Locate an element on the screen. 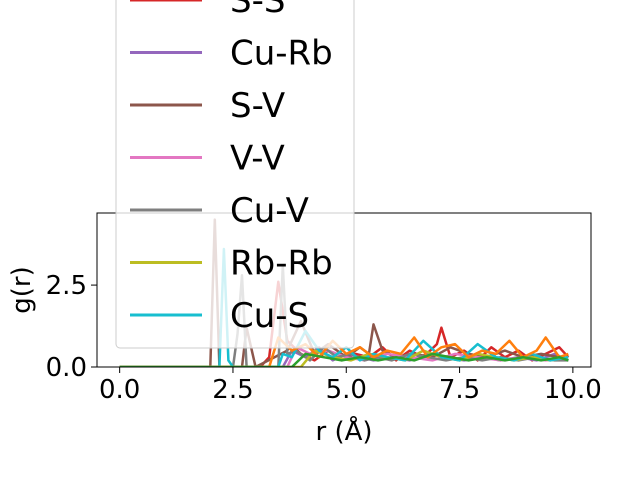  x-ticks: 0.0 2.5 5.0 7.5 10.0 is located at coordinates (350, 386).